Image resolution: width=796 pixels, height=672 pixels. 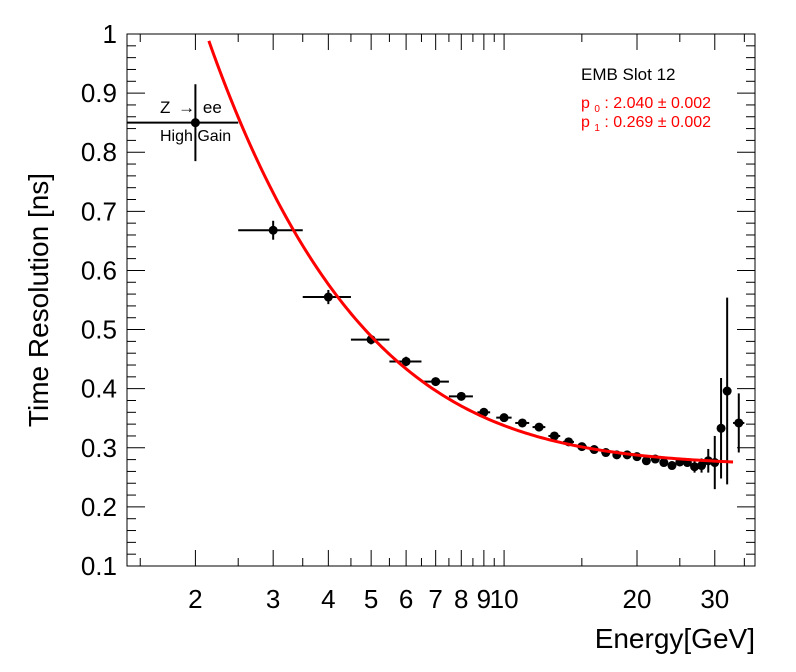 I want to click on gain-label: High Gain, so click(x=195, y=136).